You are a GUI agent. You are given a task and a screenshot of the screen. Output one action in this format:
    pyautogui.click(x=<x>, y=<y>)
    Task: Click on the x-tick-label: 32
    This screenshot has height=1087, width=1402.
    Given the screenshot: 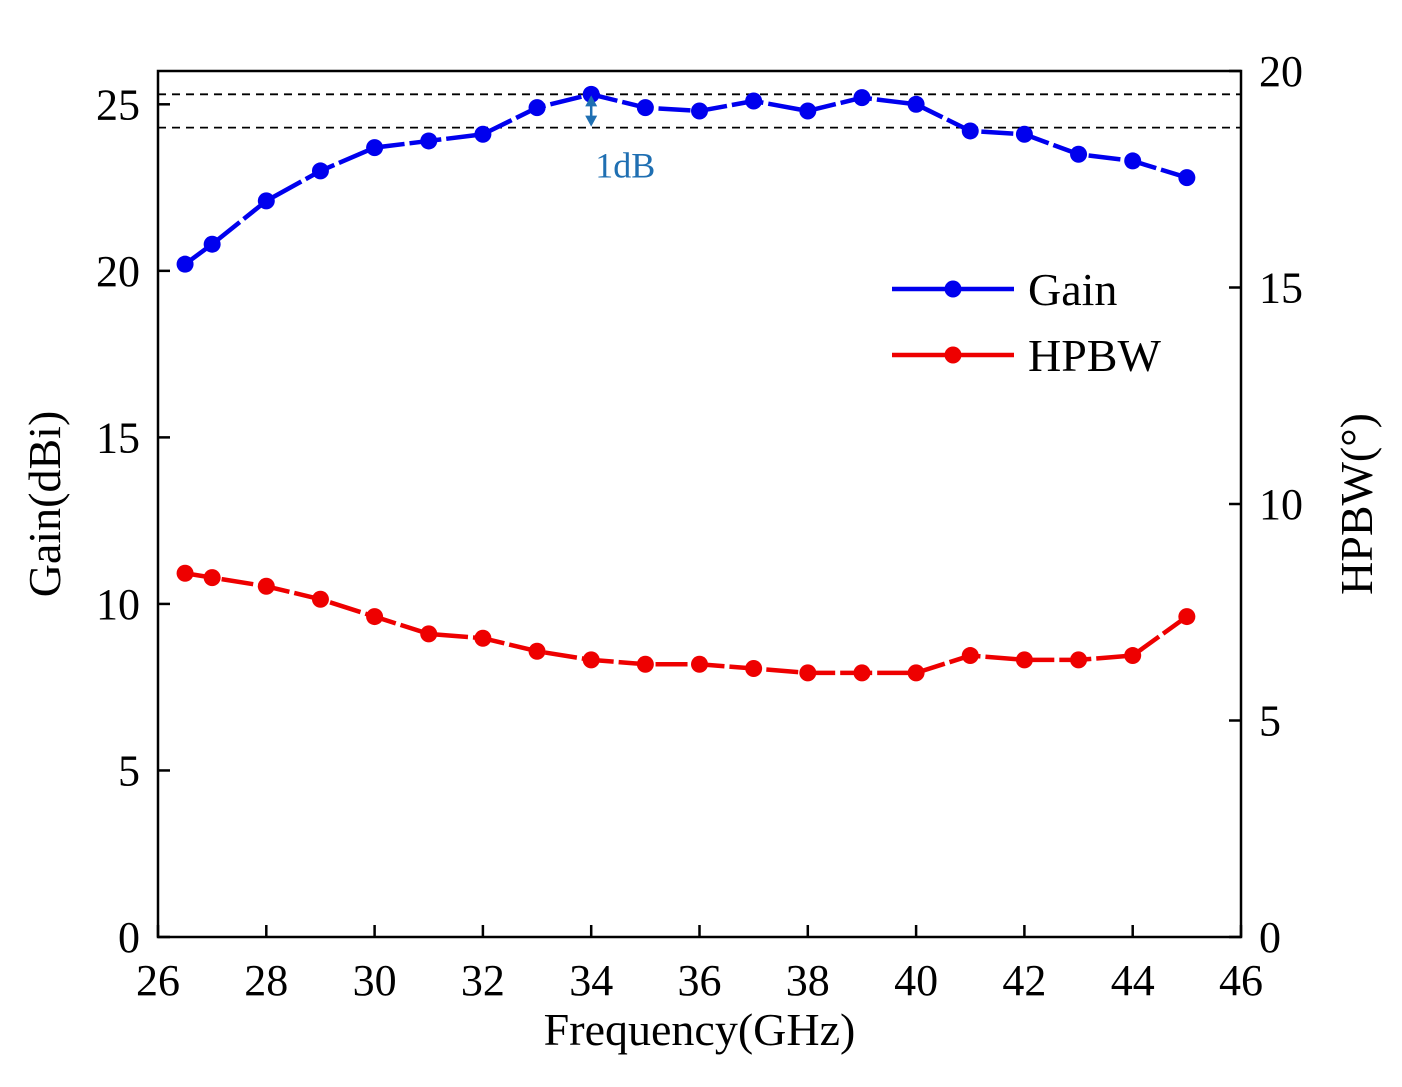 What is the action you would take?
    pyautogui.click(x=483, y=980)
    